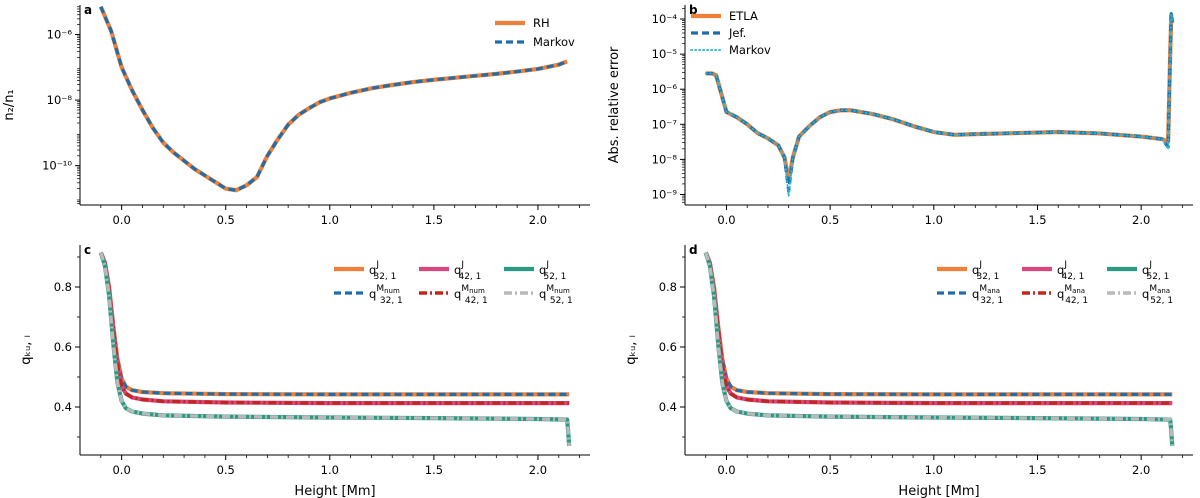  I want to click on y-tick-label: 10⁻⁵, so click(665, 54).